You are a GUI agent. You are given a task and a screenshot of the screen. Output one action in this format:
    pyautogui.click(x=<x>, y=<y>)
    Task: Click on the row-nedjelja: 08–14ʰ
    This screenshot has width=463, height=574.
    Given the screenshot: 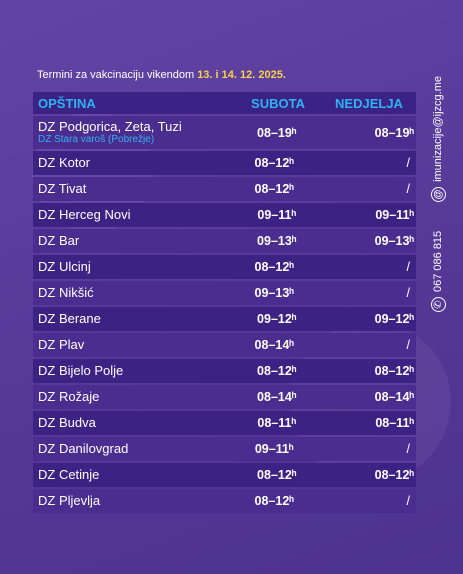 What is the action you would take?
    pyautogui.click(x=394, y=397)
    